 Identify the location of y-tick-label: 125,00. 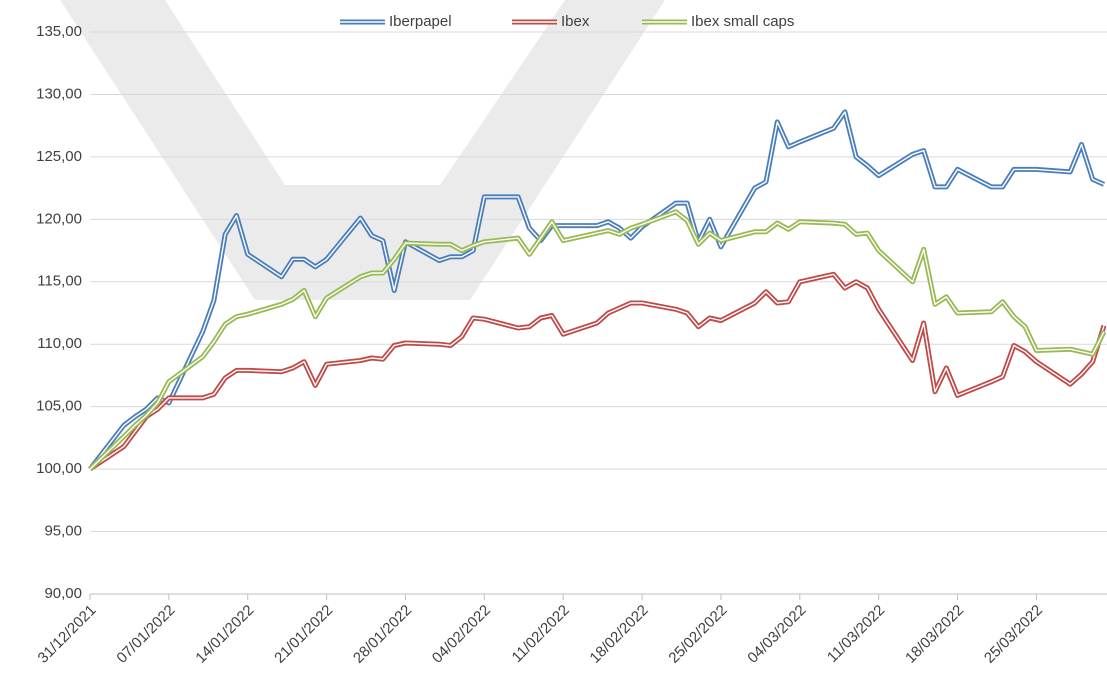
(59, 156).